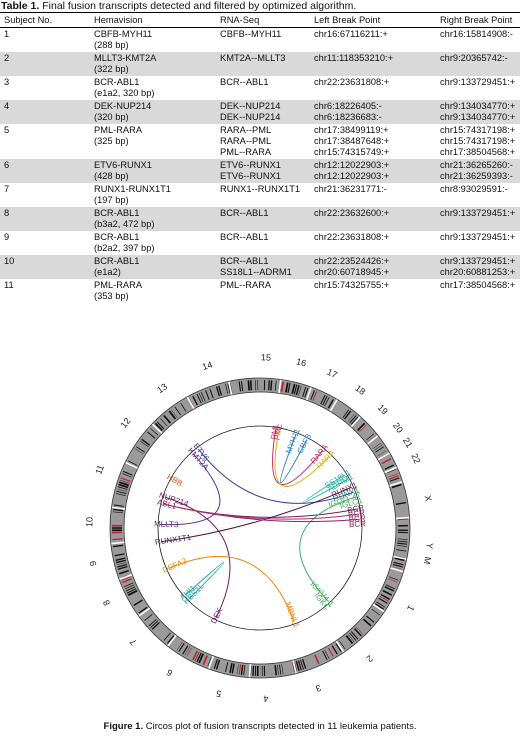 The width and height of the screenshot is (520, 738). I want to click on cell-right-break: chr21:36265260:- chr21:36259393:-, so click(478, 171).